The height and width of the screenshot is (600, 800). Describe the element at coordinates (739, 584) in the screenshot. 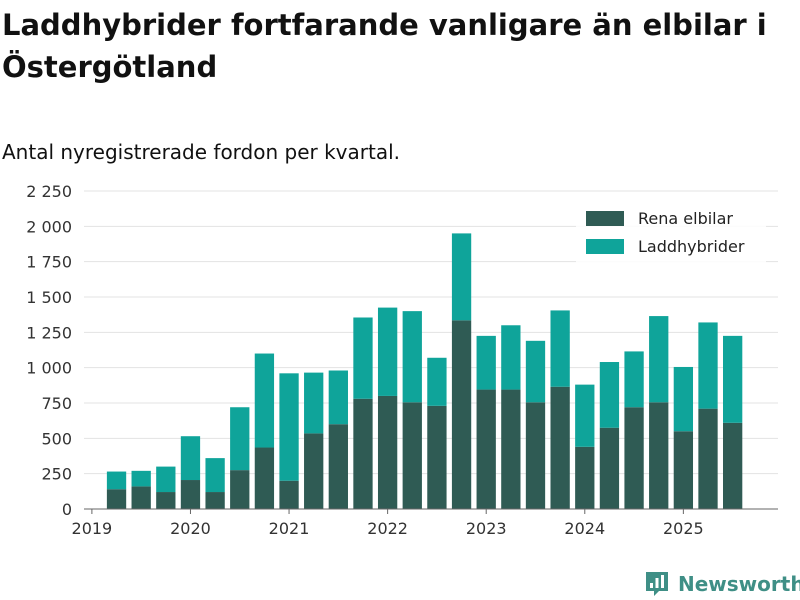

I see `brand-name: Newsworthy` at that location.